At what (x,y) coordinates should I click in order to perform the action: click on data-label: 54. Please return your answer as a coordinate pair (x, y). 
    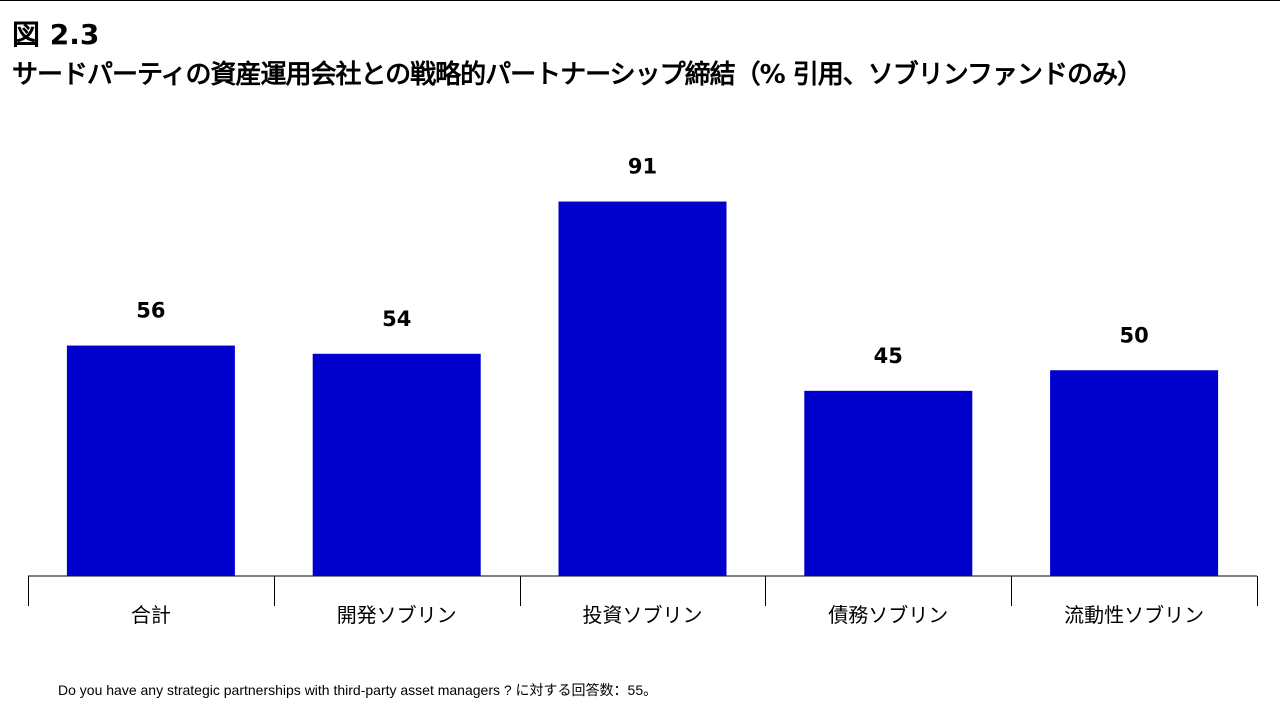
    Looking at the image, I should click on (396, 319).